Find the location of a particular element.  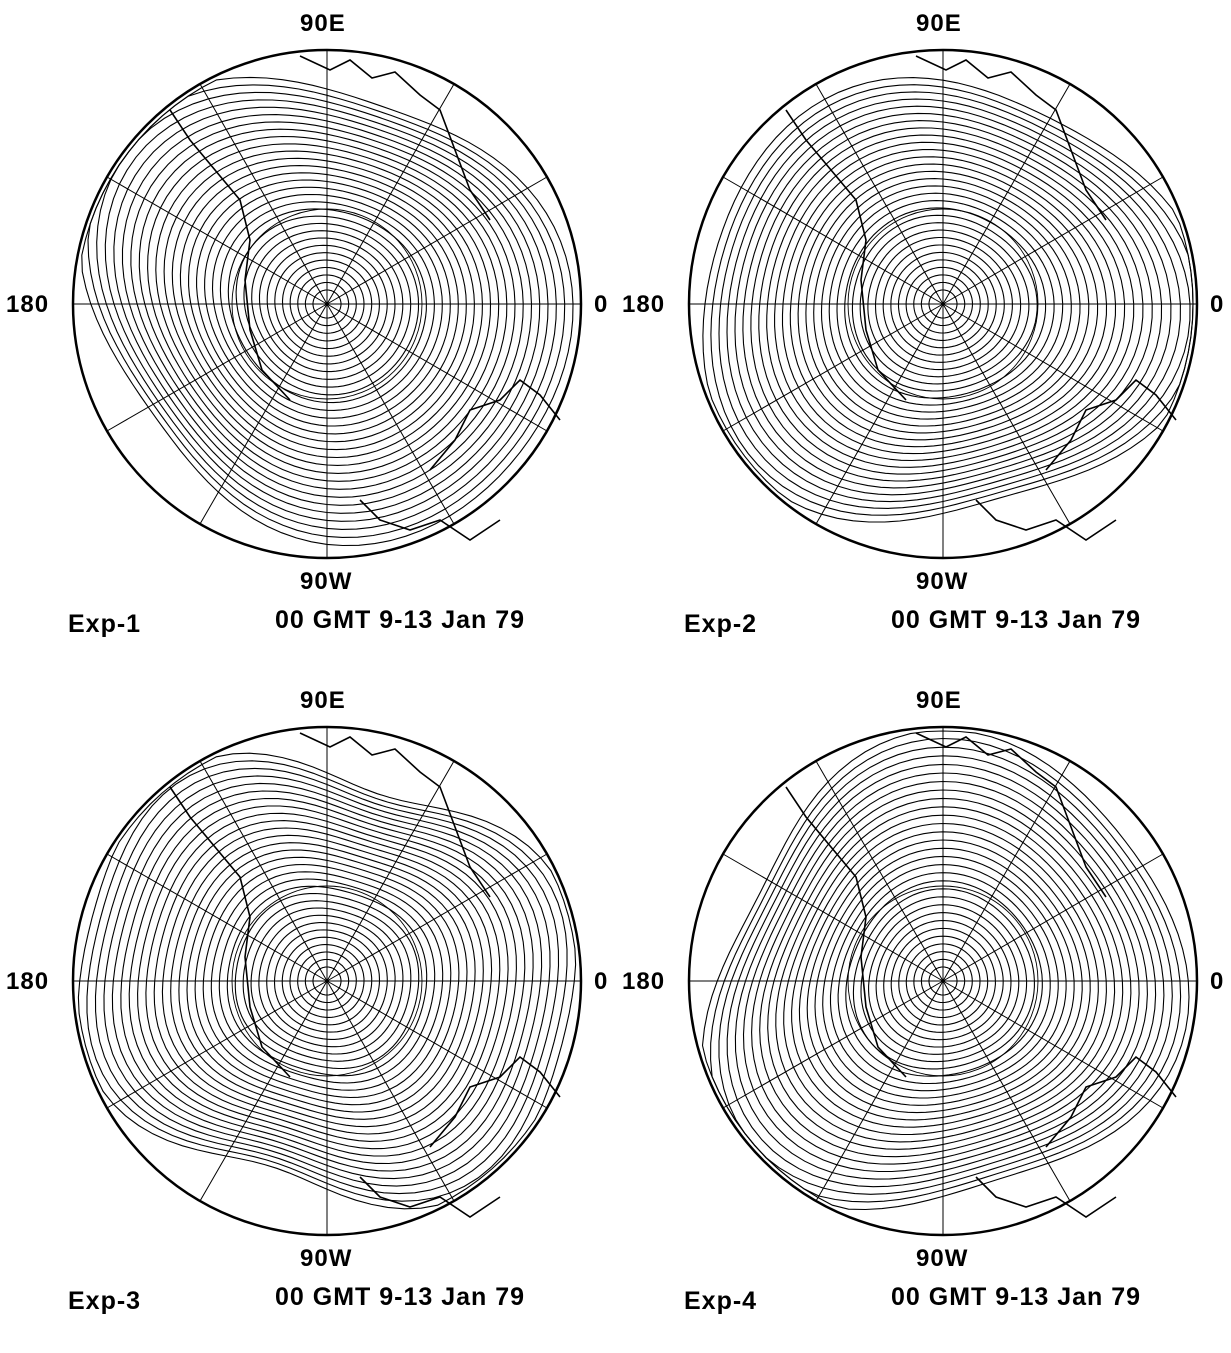

experiment-label: Exp-2 is located at coordinates (721, 624).